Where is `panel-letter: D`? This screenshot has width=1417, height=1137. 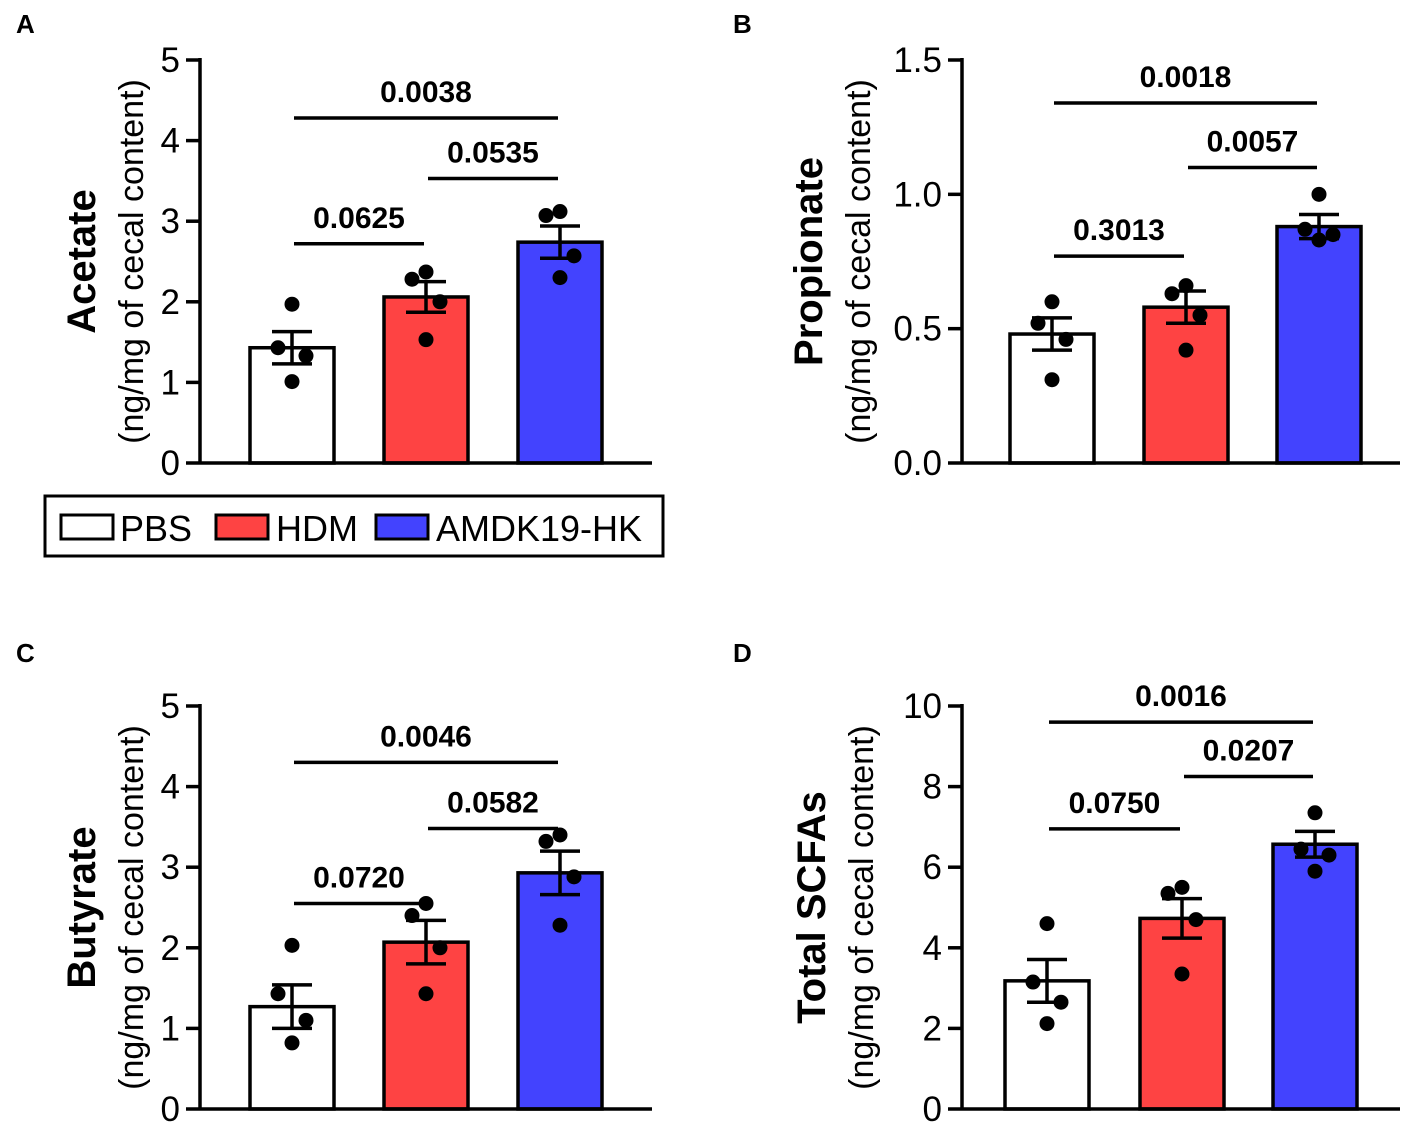
panel-letter: D is located at coordinates (742, 653).